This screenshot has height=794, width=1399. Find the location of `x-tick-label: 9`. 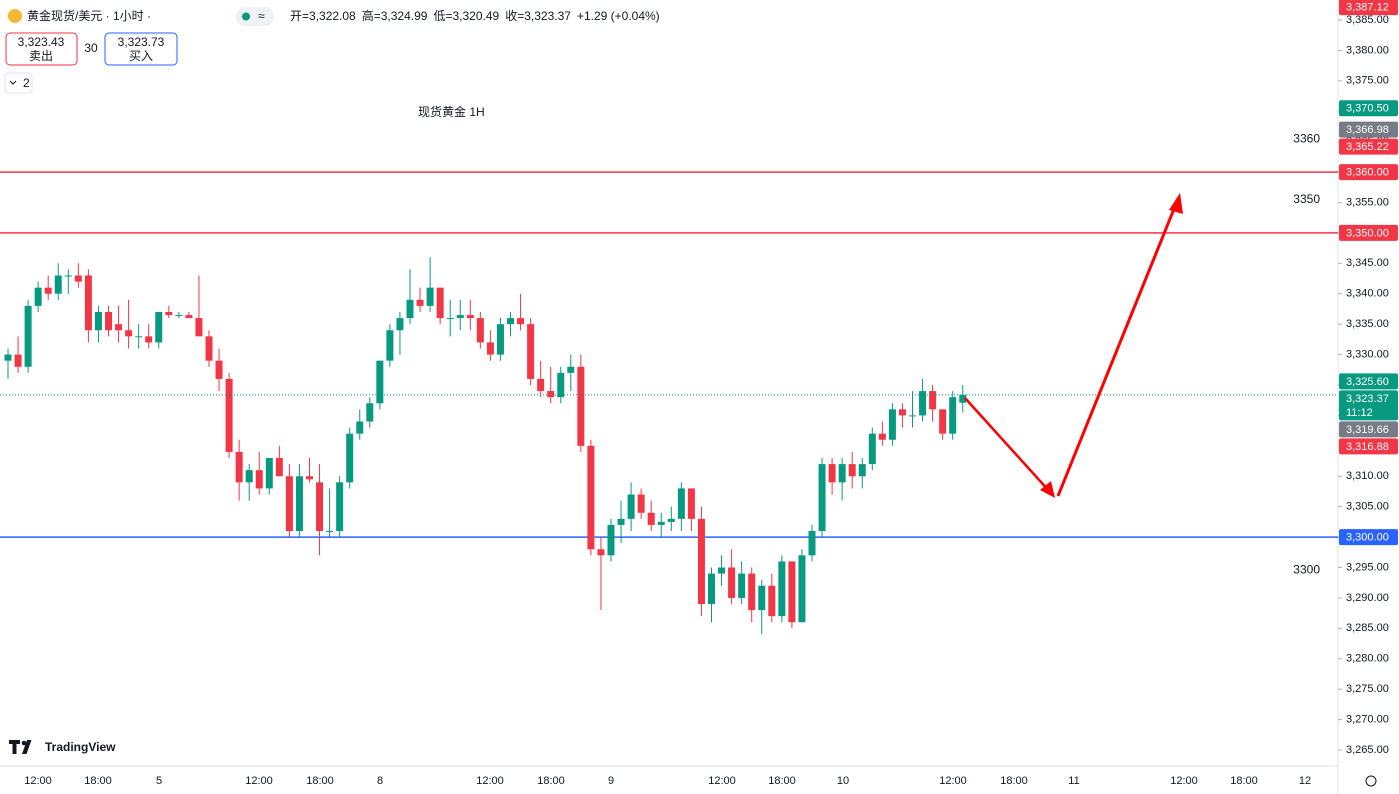

x-tick-label: 9 is located at coordinates (611, 781).